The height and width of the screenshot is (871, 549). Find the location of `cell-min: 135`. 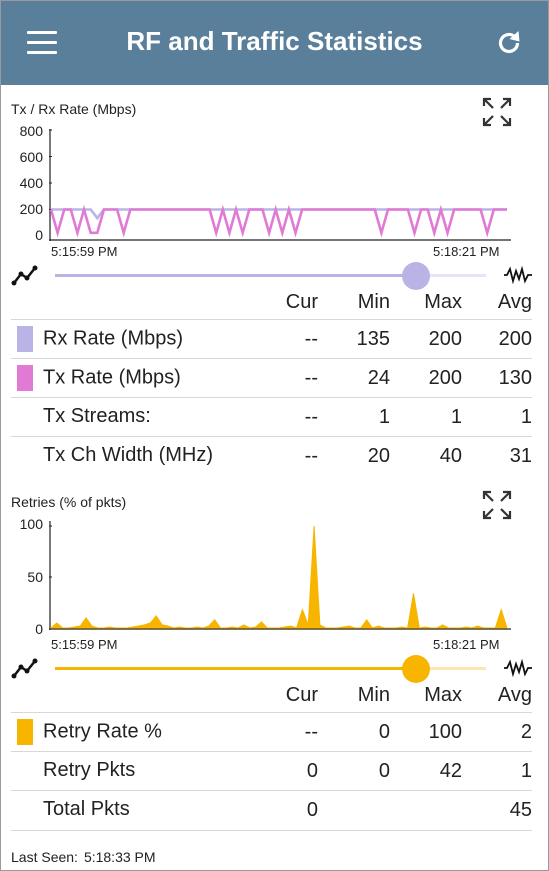

cell-min: 135 is located at coordinates (354, 339).